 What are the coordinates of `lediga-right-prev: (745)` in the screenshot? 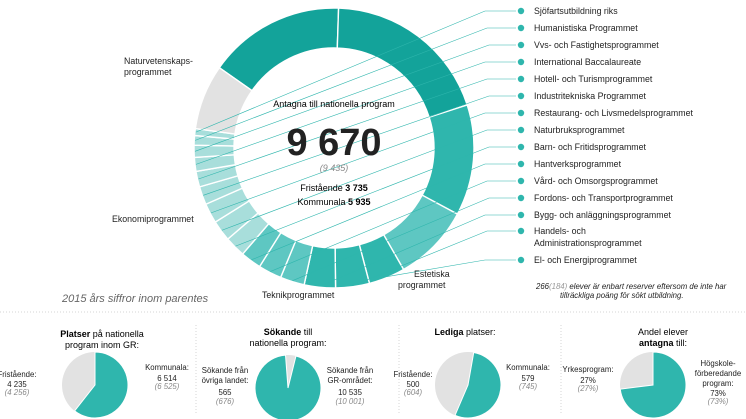 It's located at (528, 386).